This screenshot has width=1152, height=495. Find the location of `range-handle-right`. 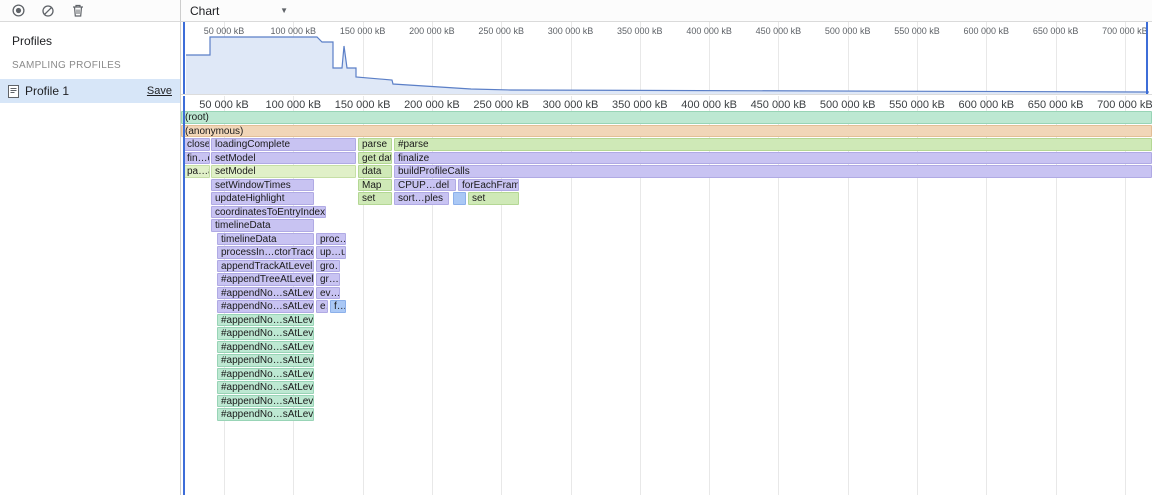

range-handle-right is located at coordinates (1147, 58).